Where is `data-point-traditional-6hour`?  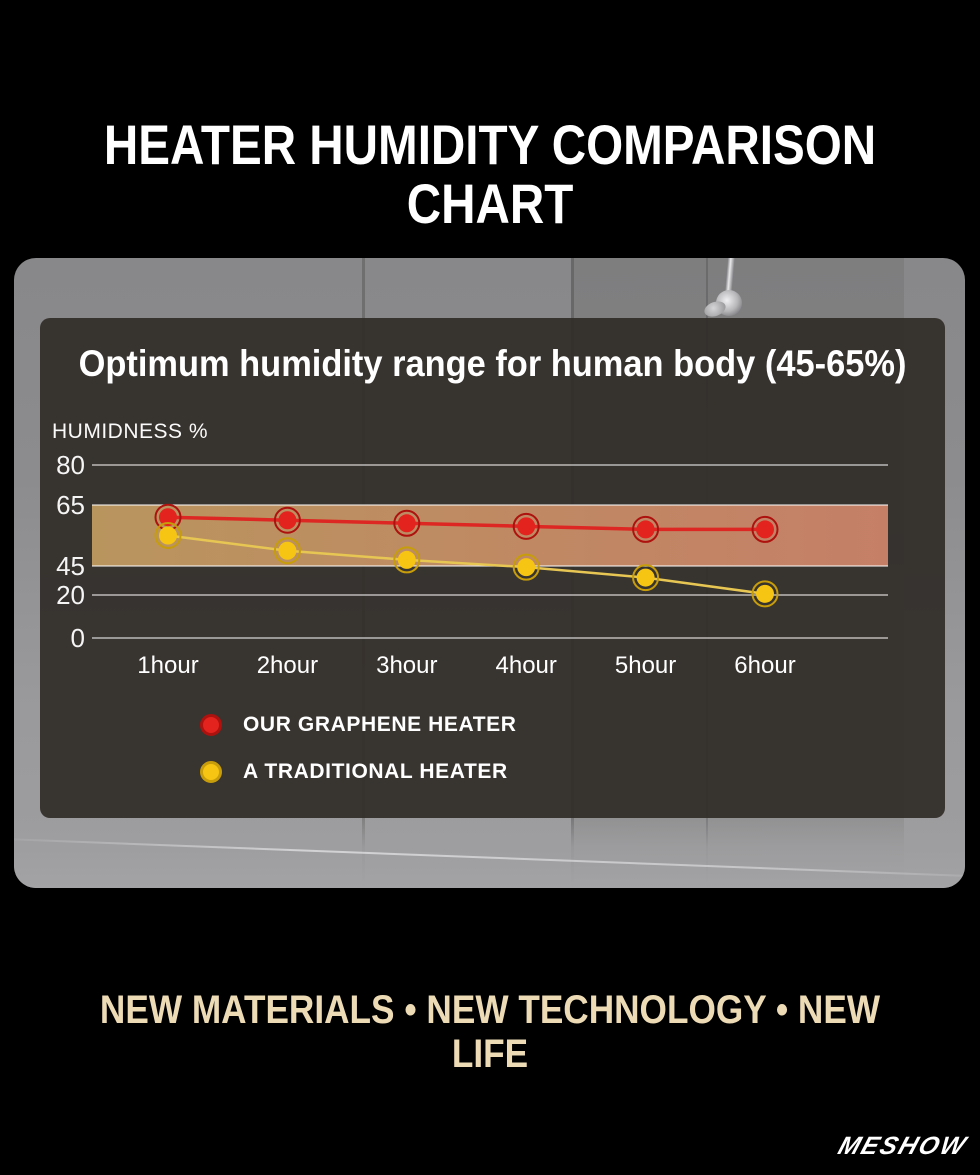 data-point-traditional-6hour is located at coordinates (765, 593).